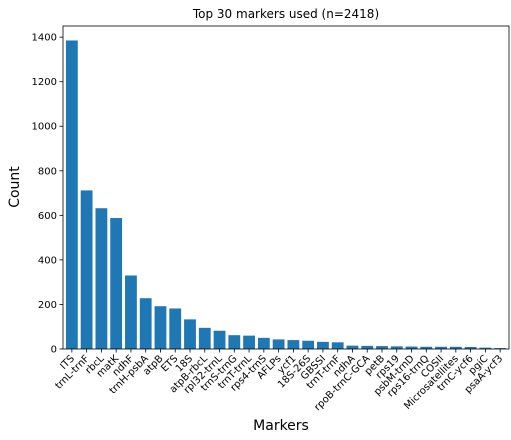  I want to click on y-tick-label: 400, so click(47, 260).